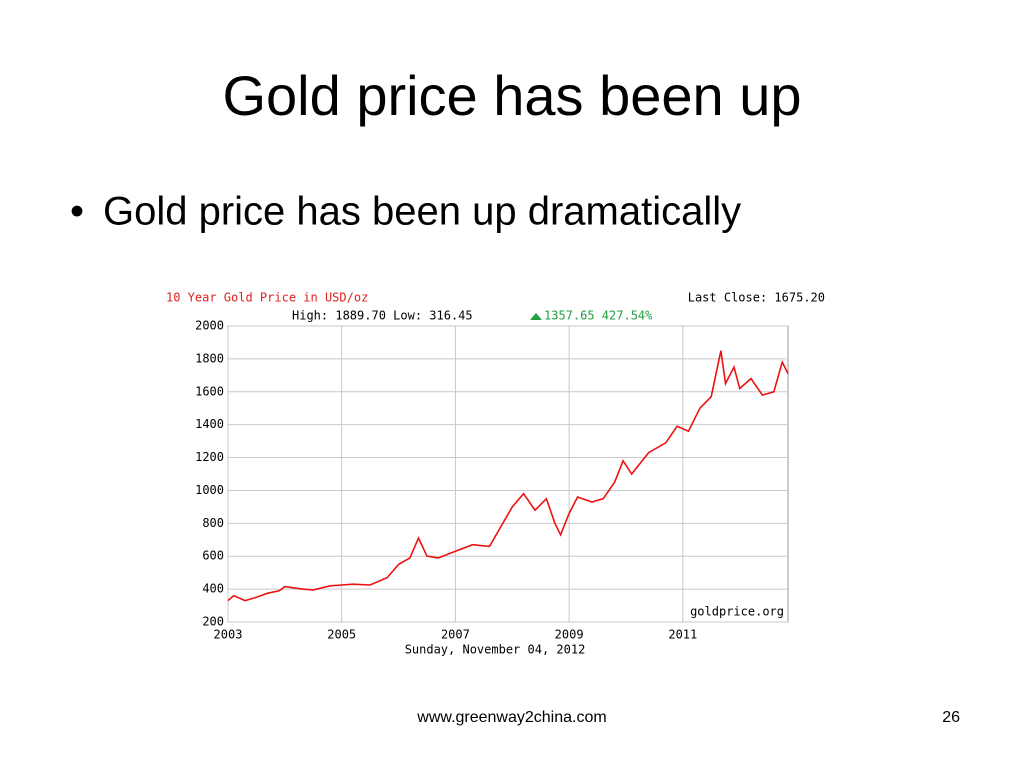  I want to click on y-tick-label: 1600, so click(209, 391).